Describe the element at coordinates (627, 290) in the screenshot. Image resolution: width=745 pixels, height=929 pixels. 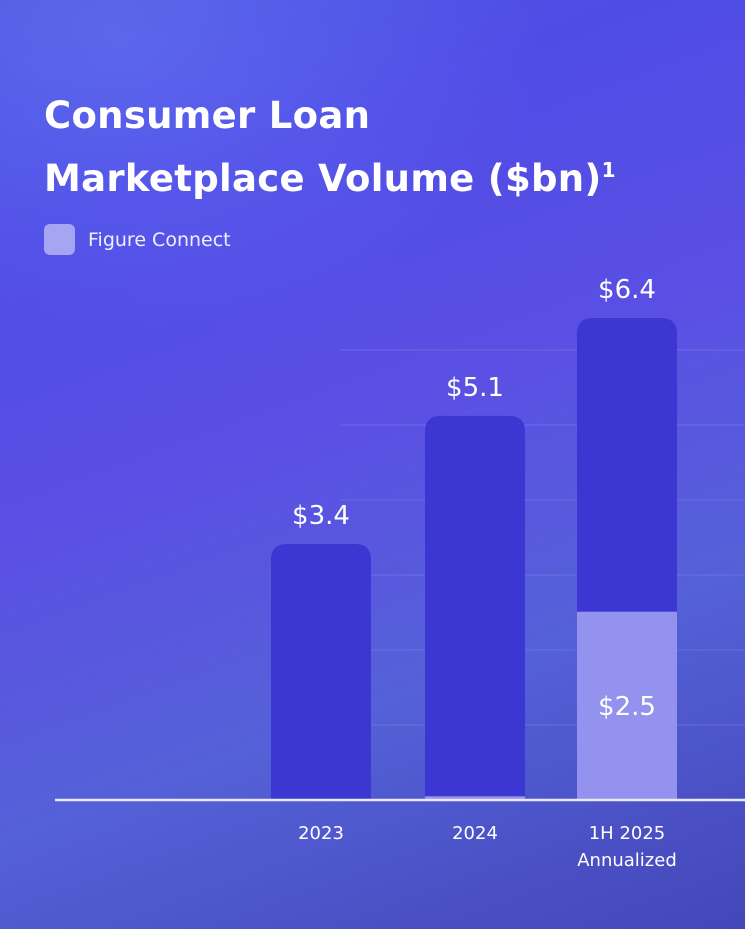
I see `data-label-total-3: $6.4` at that location.